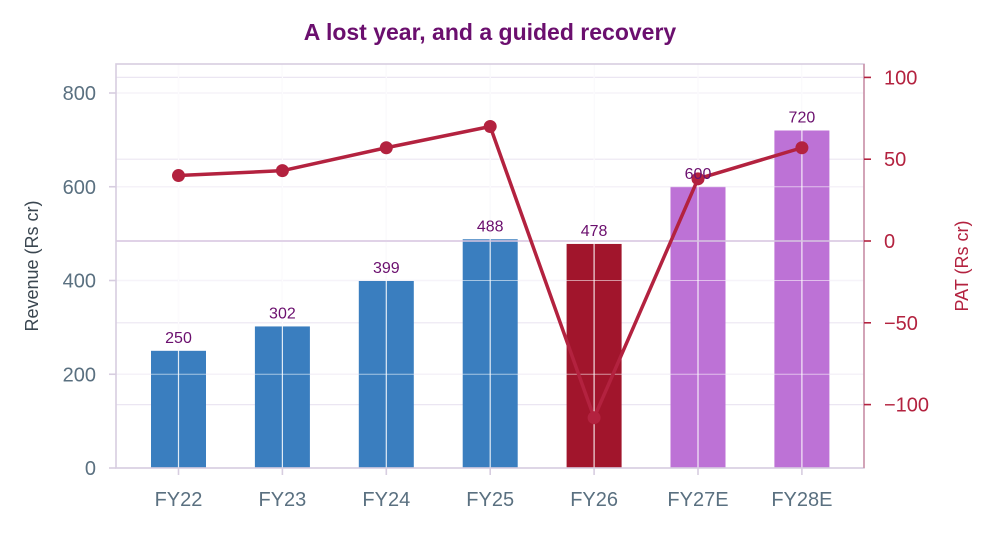 The width and height of the screenshot is (994, 533). I want to click on pat-point-fy27e, so click(698, 179).